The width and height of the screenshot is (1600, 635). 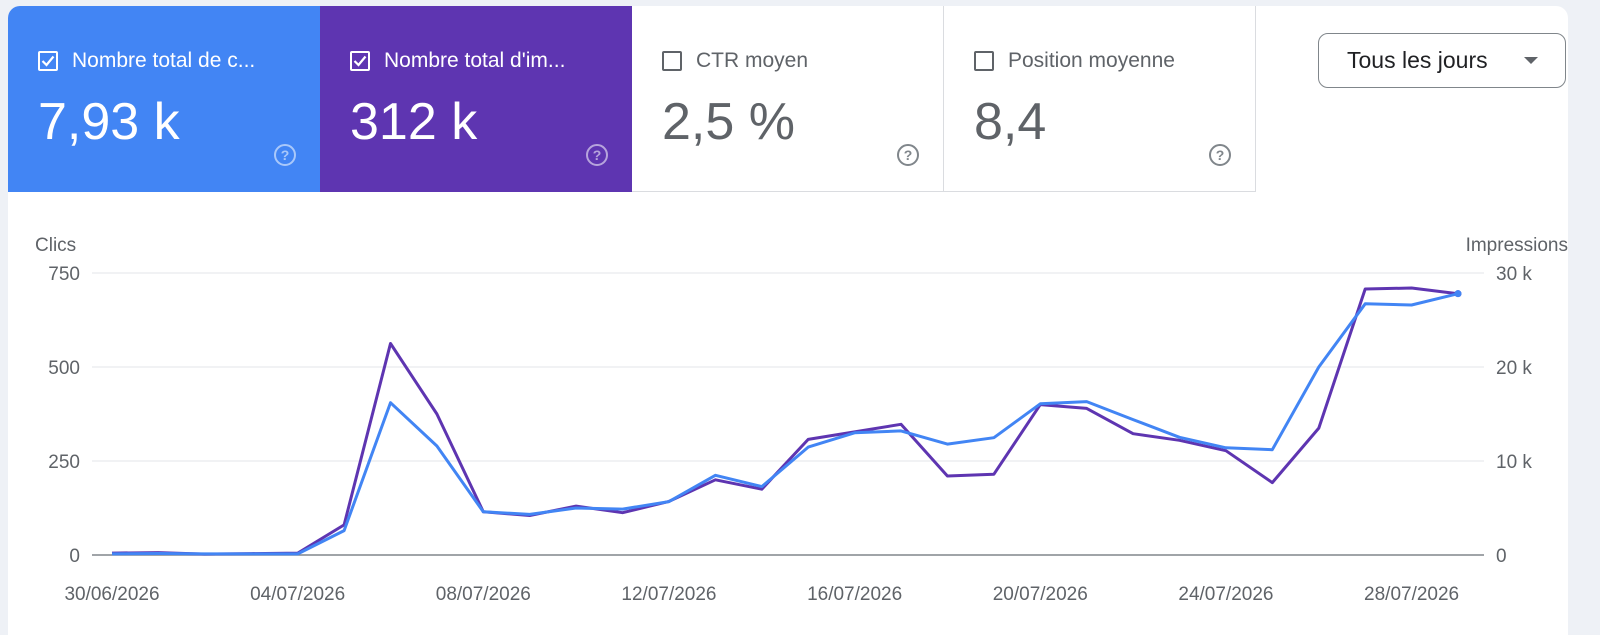 What do you see at coordinates (109, 122) in the screenshot?
I see `metric-value: 7,93 k` at bounding box center [109, 122].